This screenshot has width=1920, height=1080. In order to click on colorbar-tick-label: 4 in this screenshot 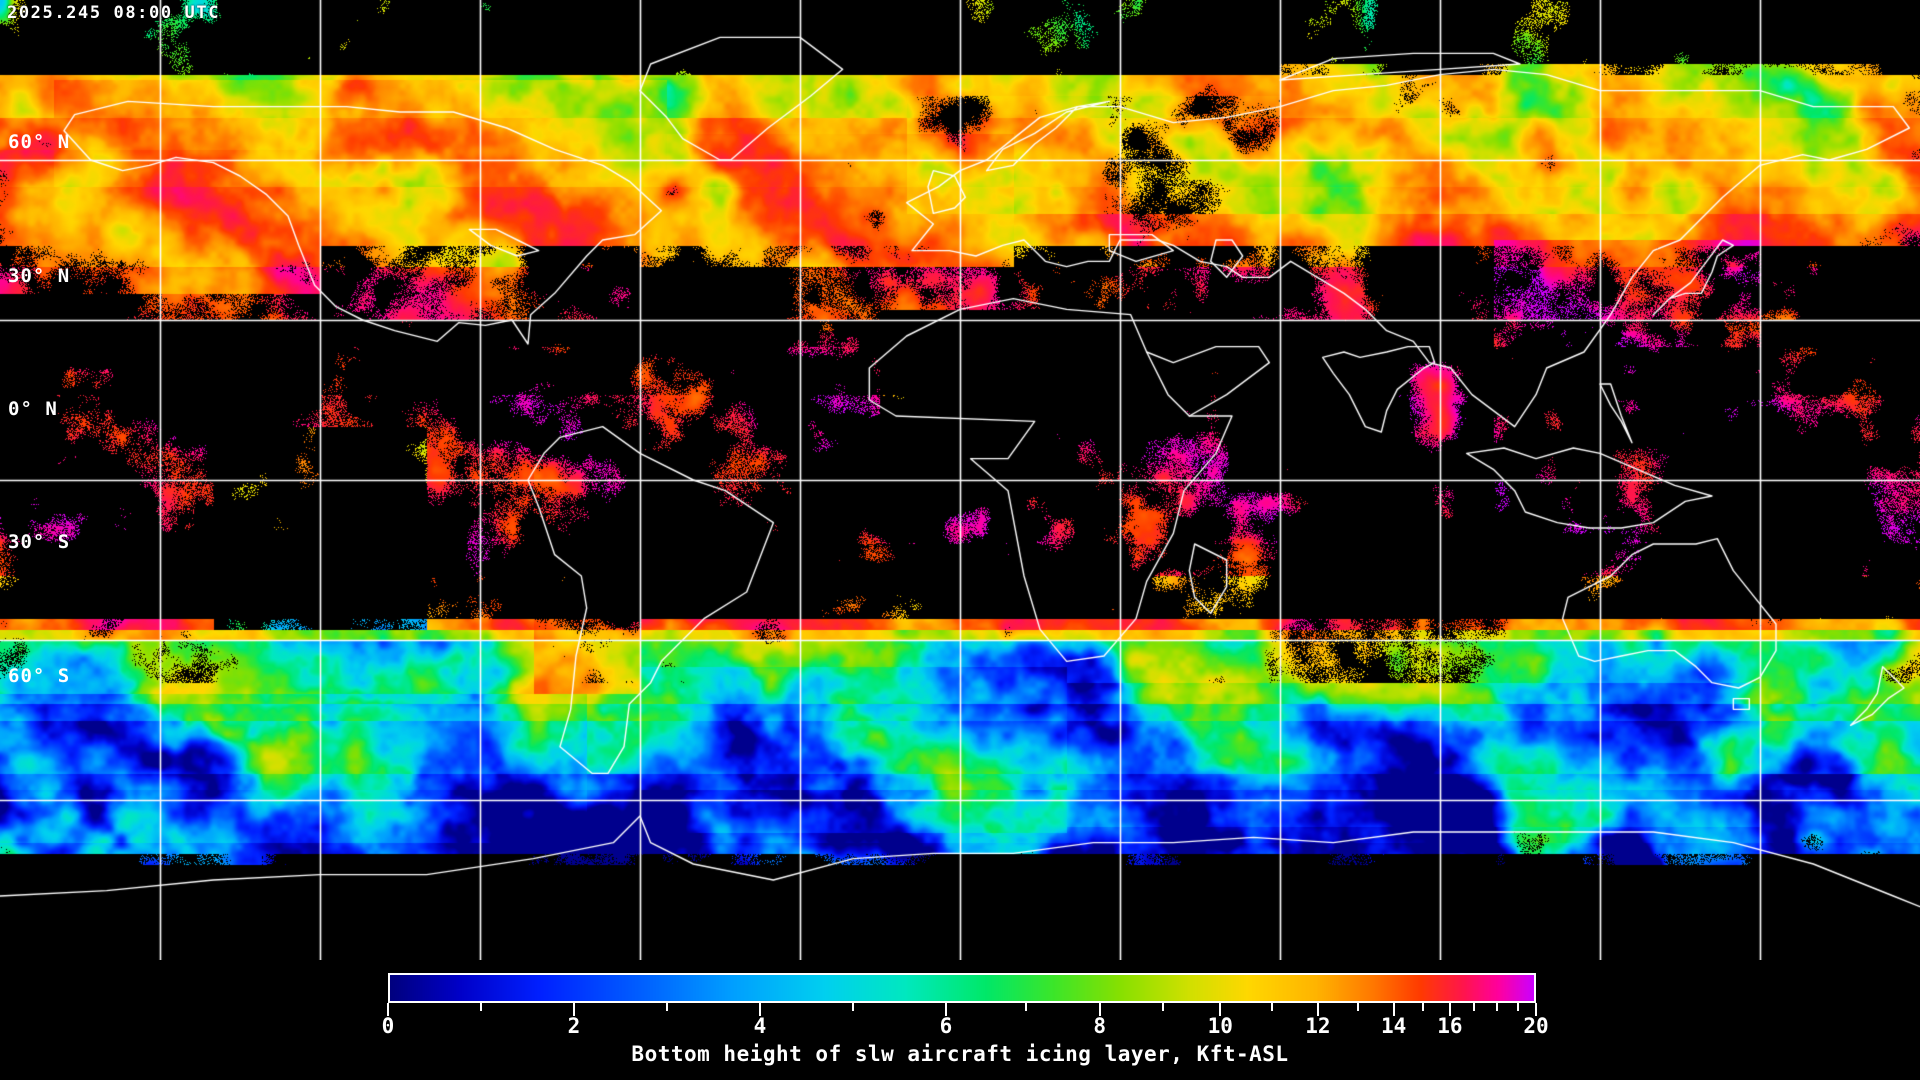, I will do `click(760, 1026)`.